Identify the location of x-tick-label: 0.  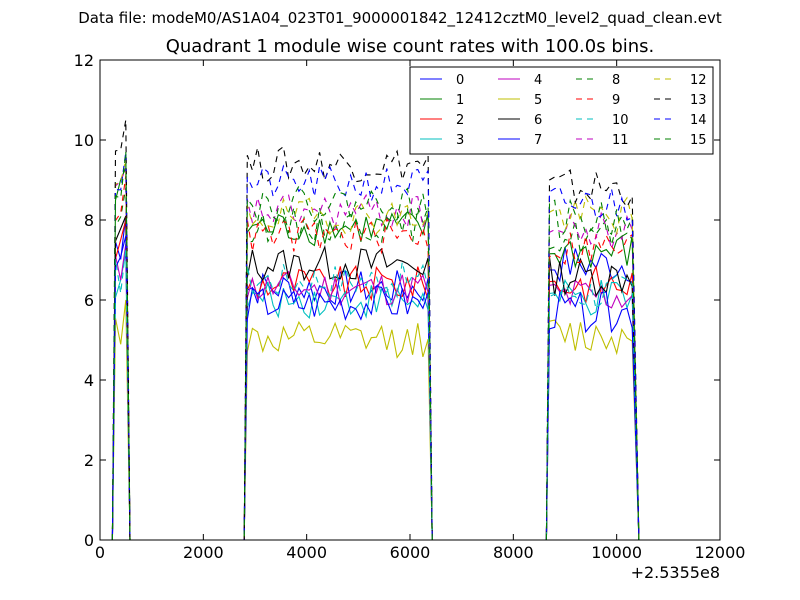
(100, 552).